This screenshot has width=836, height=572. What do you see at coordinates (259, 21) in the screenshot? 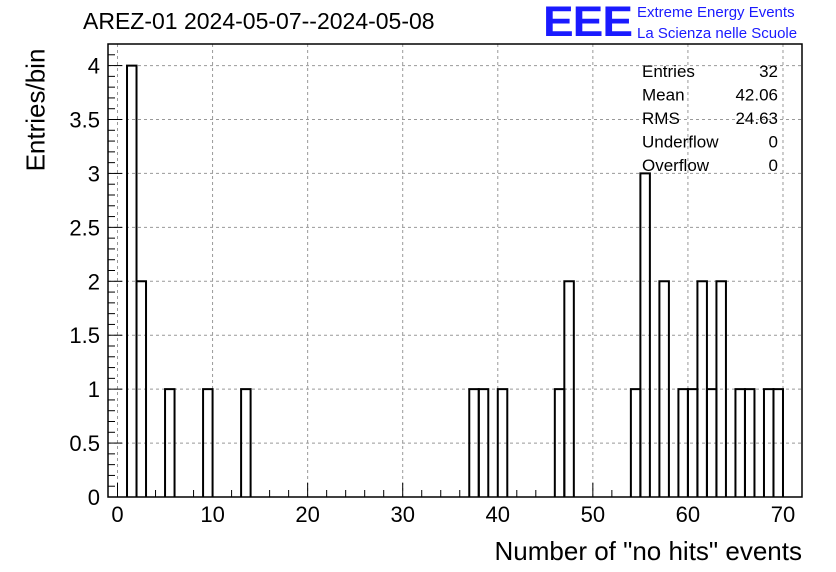
I see `chart-title: AREZ-01 2024-05-07--2024-05-08` at bounding box center [259, 21].